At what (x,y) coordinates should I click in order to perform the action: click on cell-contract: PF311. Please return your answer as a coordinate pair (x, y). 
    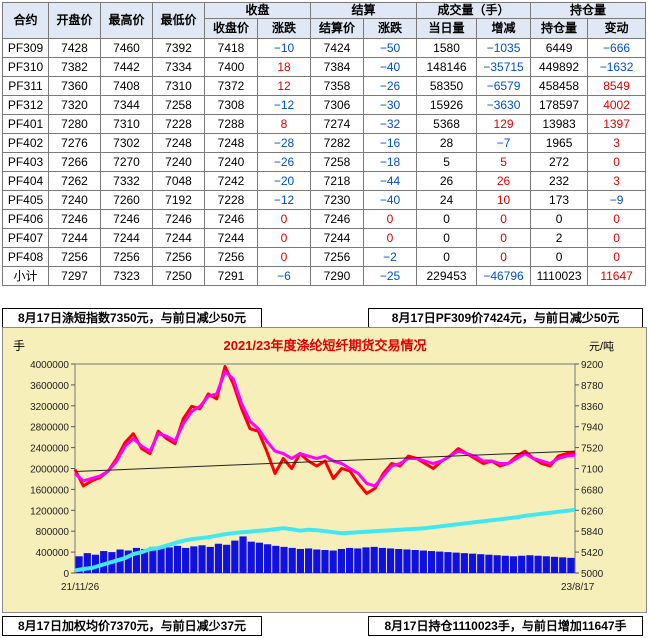
    Looking at the image, I should click on (25, 86).